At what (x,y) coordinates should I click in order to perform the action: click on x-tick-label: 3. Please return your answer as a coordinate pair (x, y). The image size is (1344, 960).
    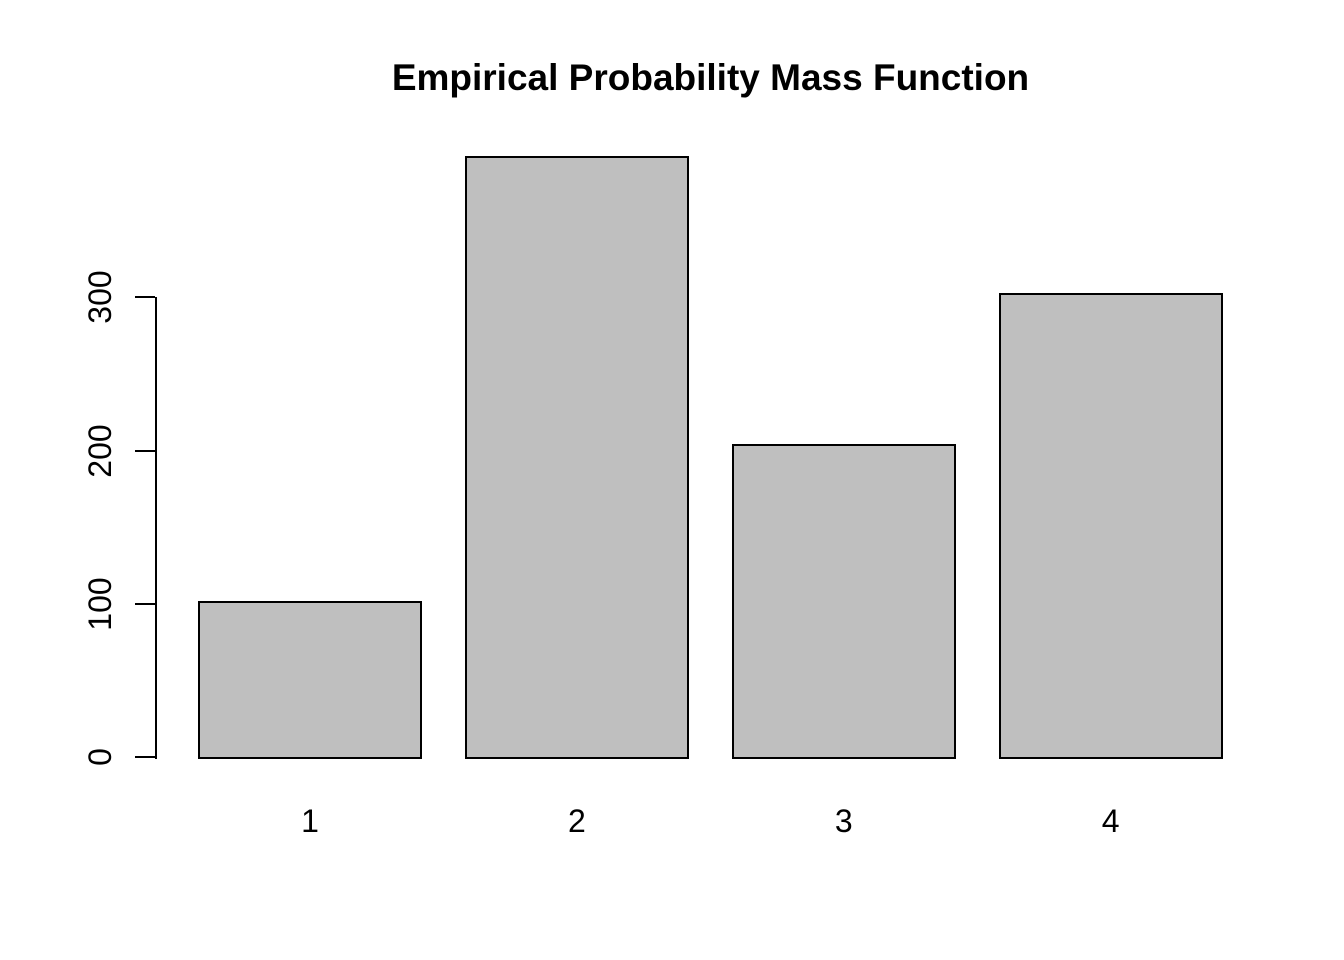
    Looking at the image, I should click on (843, 821).